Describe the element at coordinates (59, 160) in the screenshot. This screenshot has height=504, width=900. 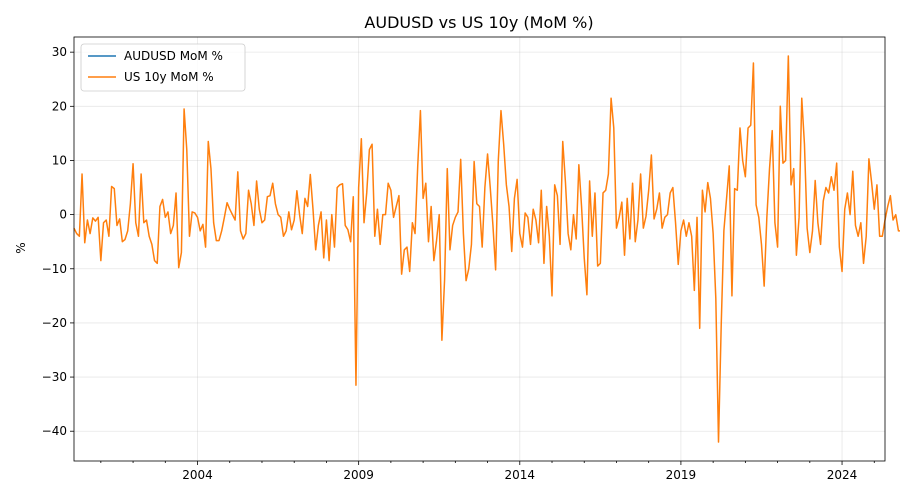
I see `y-tick-label: 10` at that location.